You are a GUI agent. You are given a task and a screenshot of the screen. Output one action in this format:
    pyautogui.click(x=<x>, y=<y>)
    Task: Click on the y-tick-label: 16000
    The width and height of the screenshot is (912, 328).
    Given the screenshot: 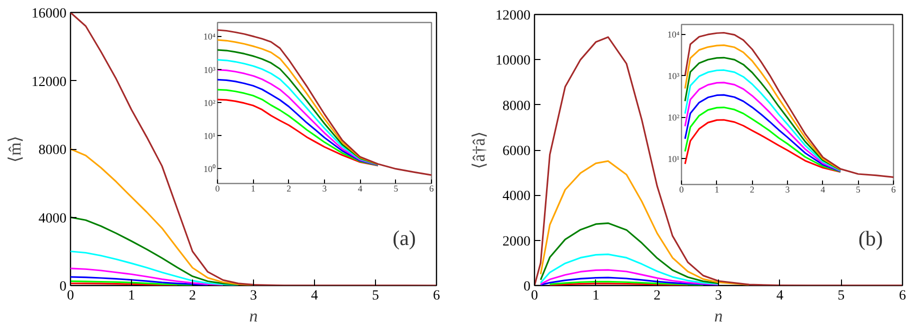 What is the action you would take?
    pyautogui.click(x=49, y=14)
    